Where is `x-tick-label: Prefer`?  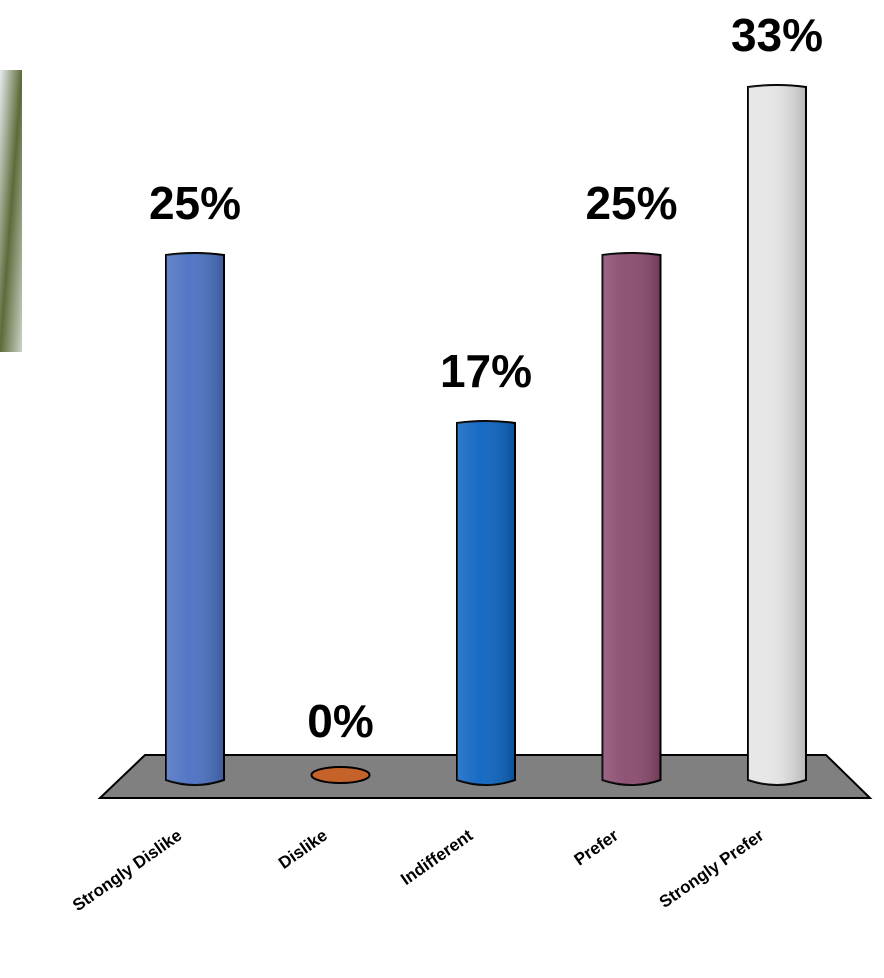
x-tick-label: Prefer is located at coordinates (596, 847).